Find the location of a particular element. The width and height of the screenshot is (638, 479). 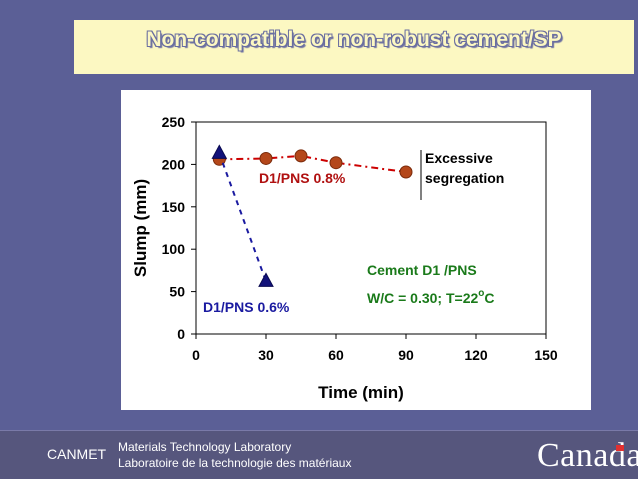

excessive-label: Excessive is located at coordinates (459, 158).